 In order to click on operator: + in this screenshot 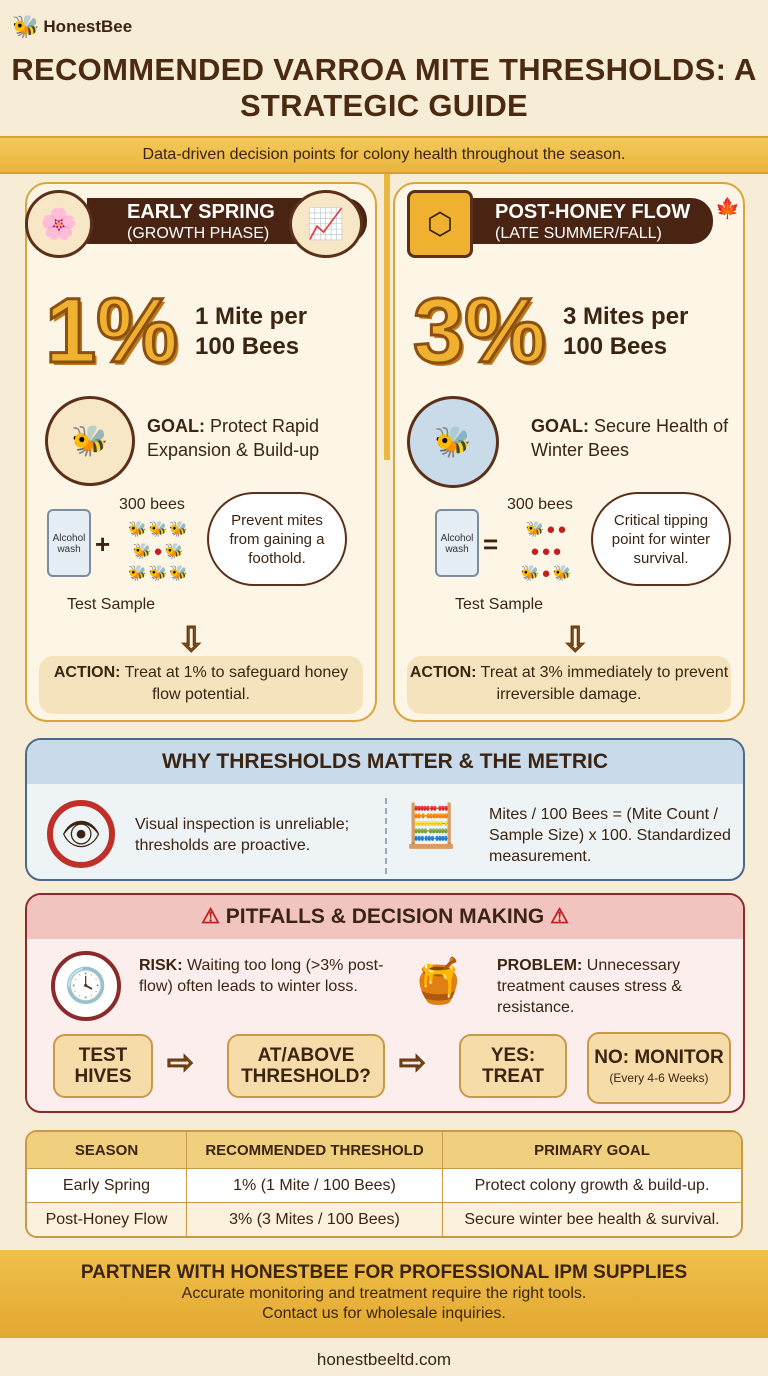, I will do `click(103, 544)`.